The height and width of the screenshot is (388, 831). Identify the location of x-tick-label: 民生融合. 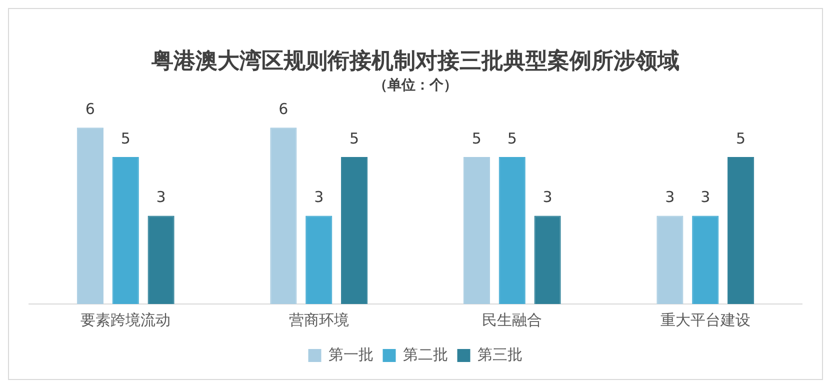
(512, 319).